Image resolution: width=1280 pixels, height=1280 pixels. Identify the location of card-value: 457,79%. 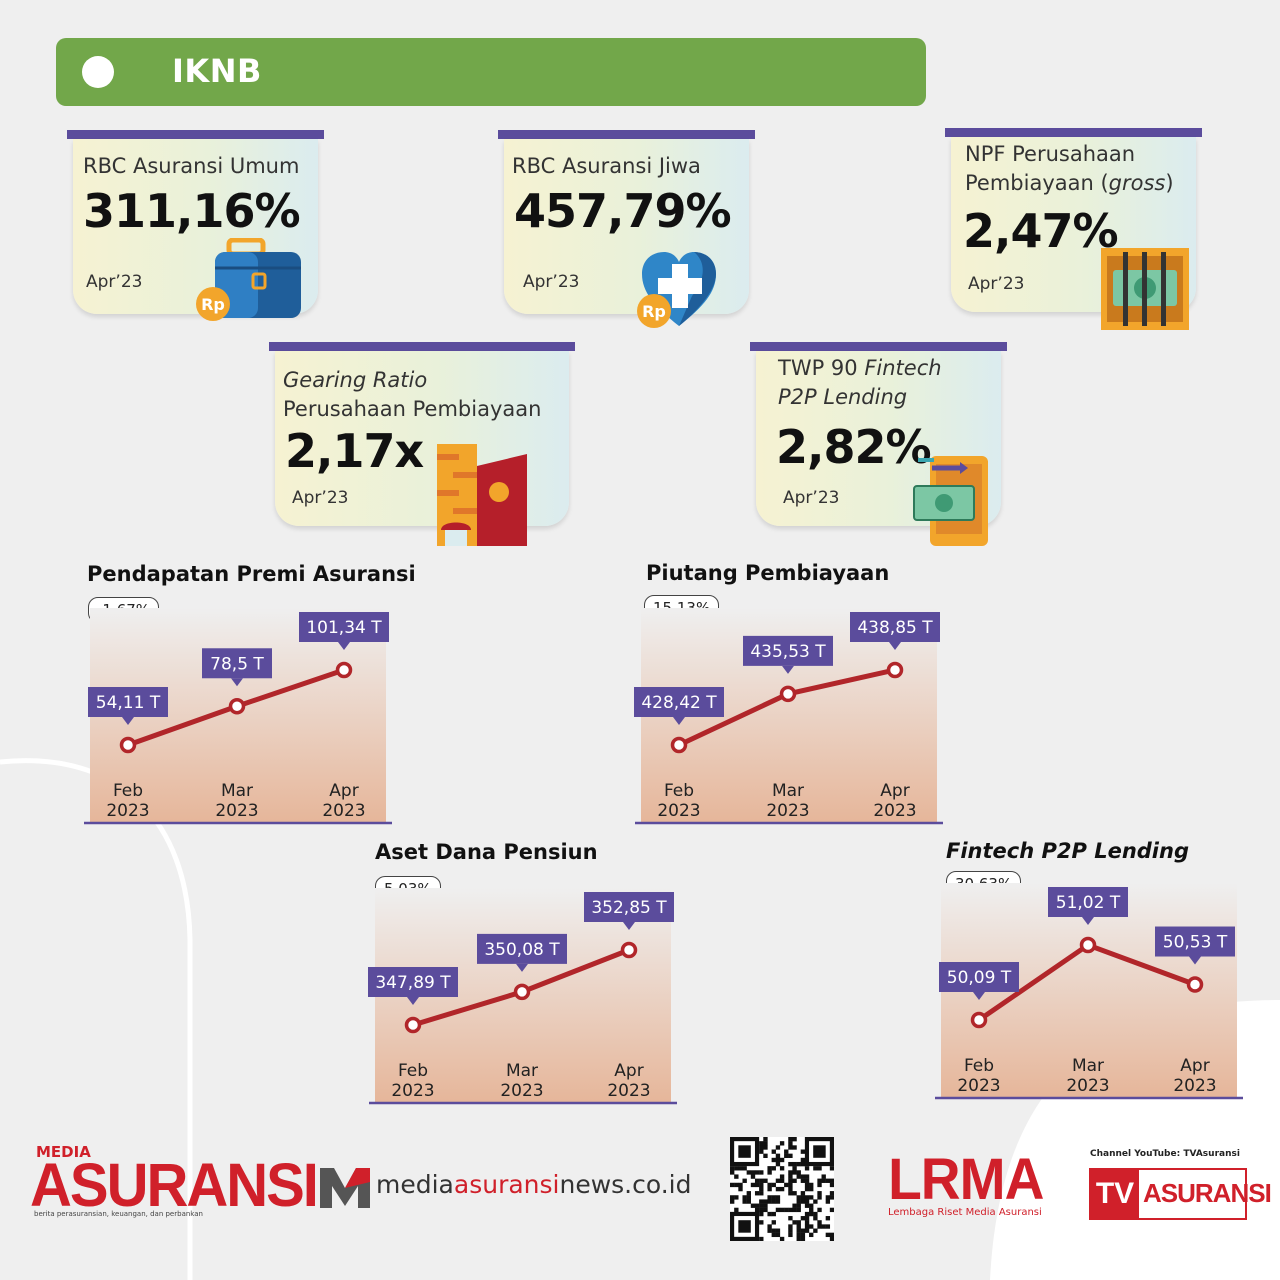
(623, 211).